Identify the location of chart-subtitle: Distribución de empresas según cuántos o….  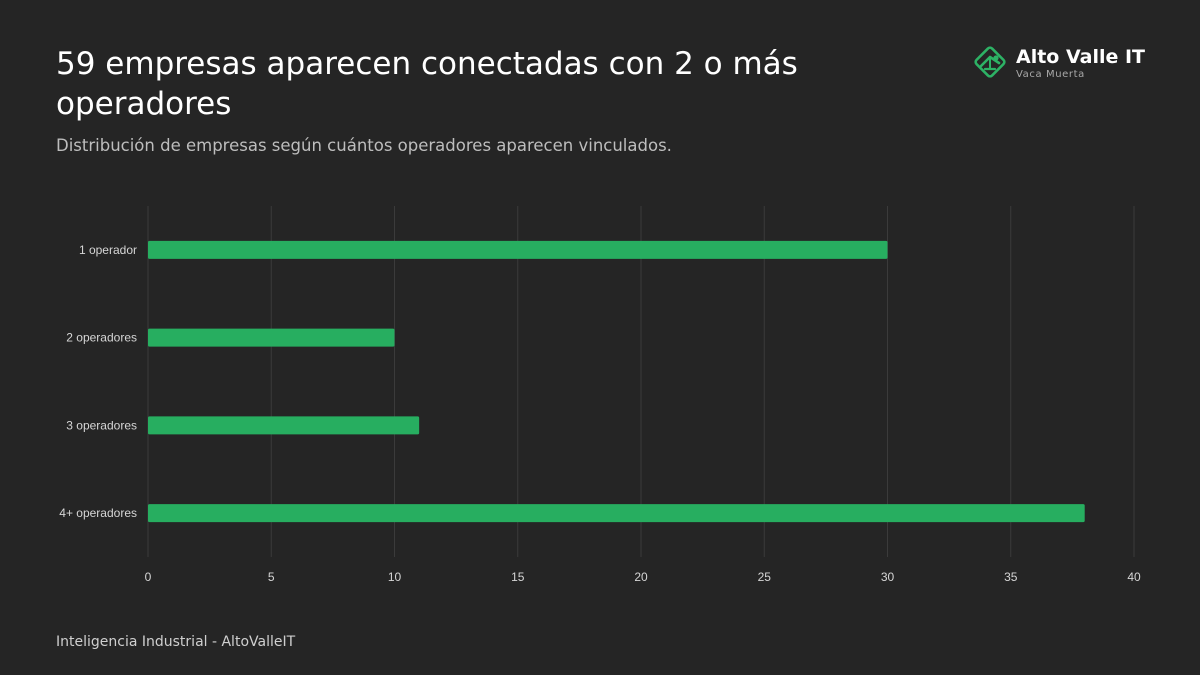
(364, 145).